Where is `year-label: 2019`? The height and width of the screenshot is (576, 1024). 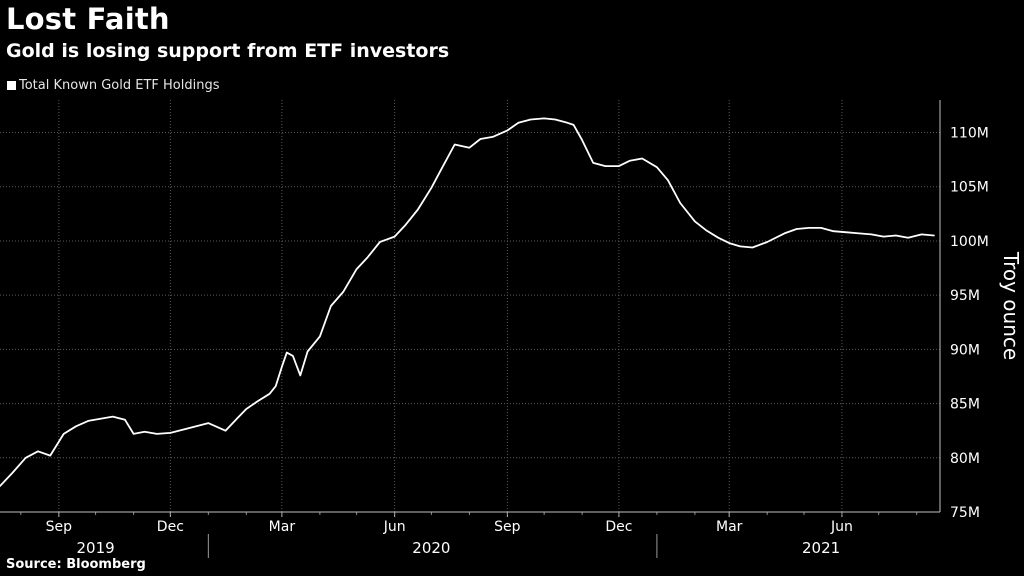
year-label: 2019 is located at coordinates (95, 548).